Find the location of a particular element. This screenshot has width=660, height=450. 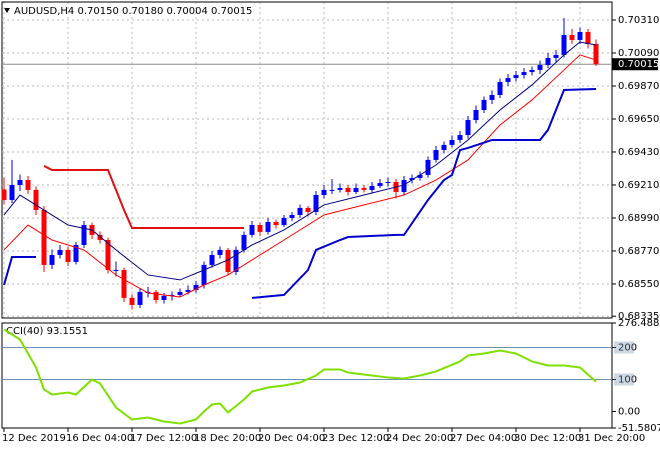

y-tick-label: 0.70090 is located at coordinates (638, 53).